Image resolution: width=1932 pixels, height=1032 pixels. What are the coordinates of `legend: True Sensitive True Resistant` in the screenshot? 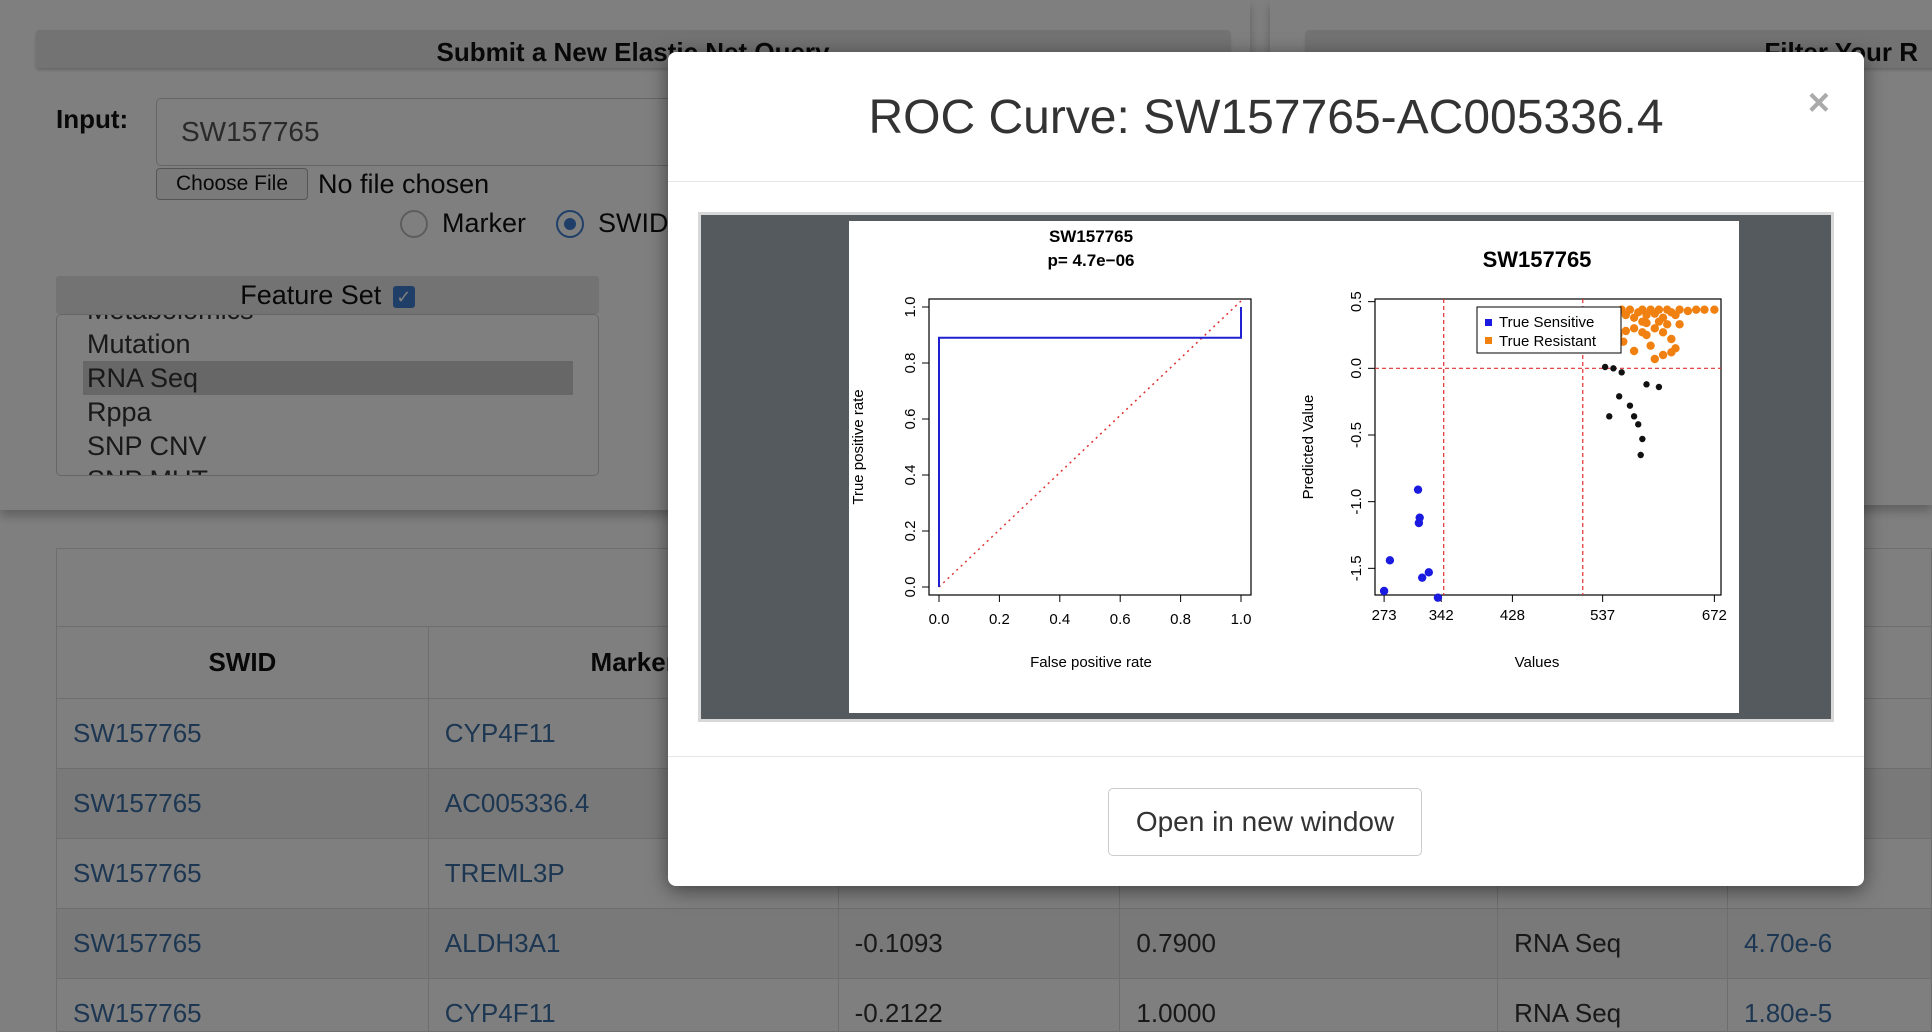 It's located at (1549, 330).